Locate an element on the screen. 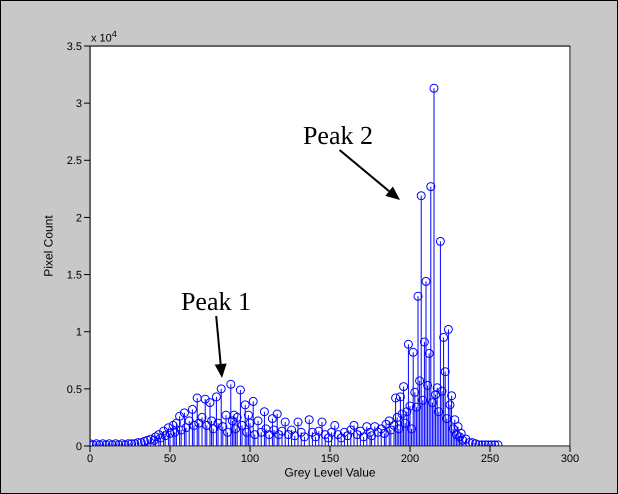  y-tick-label: 3.5 is located at coordinates (74, 46).